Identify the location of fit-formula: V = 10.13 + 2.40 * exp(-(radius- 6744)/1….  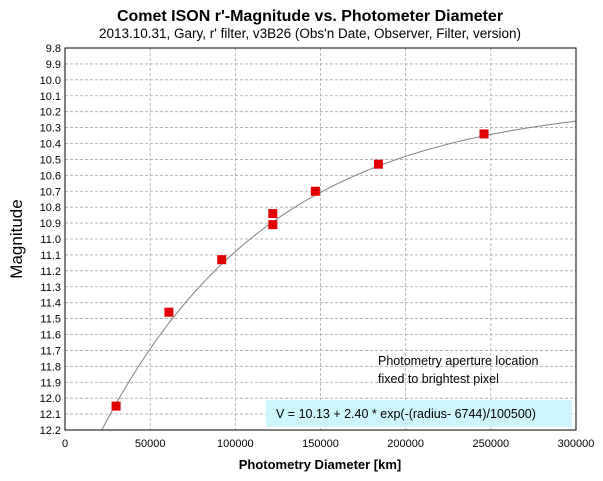
(406, 414).